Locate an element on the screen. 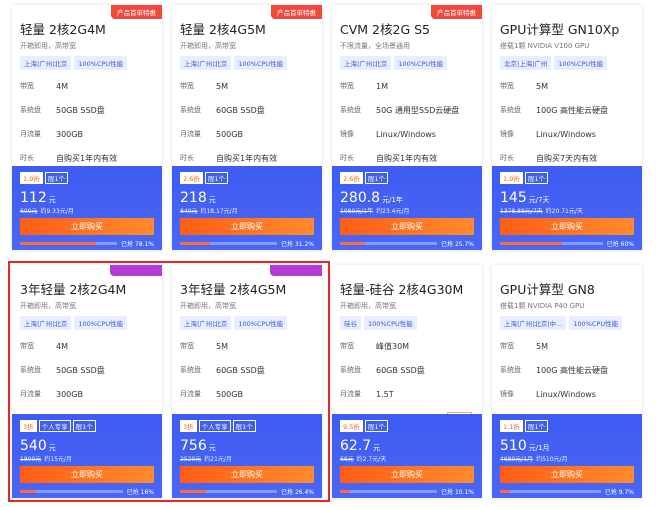 The height and width of the screenshot is (507, 660). spec-row: 带宽 1M is located at coordinates (407, 86).